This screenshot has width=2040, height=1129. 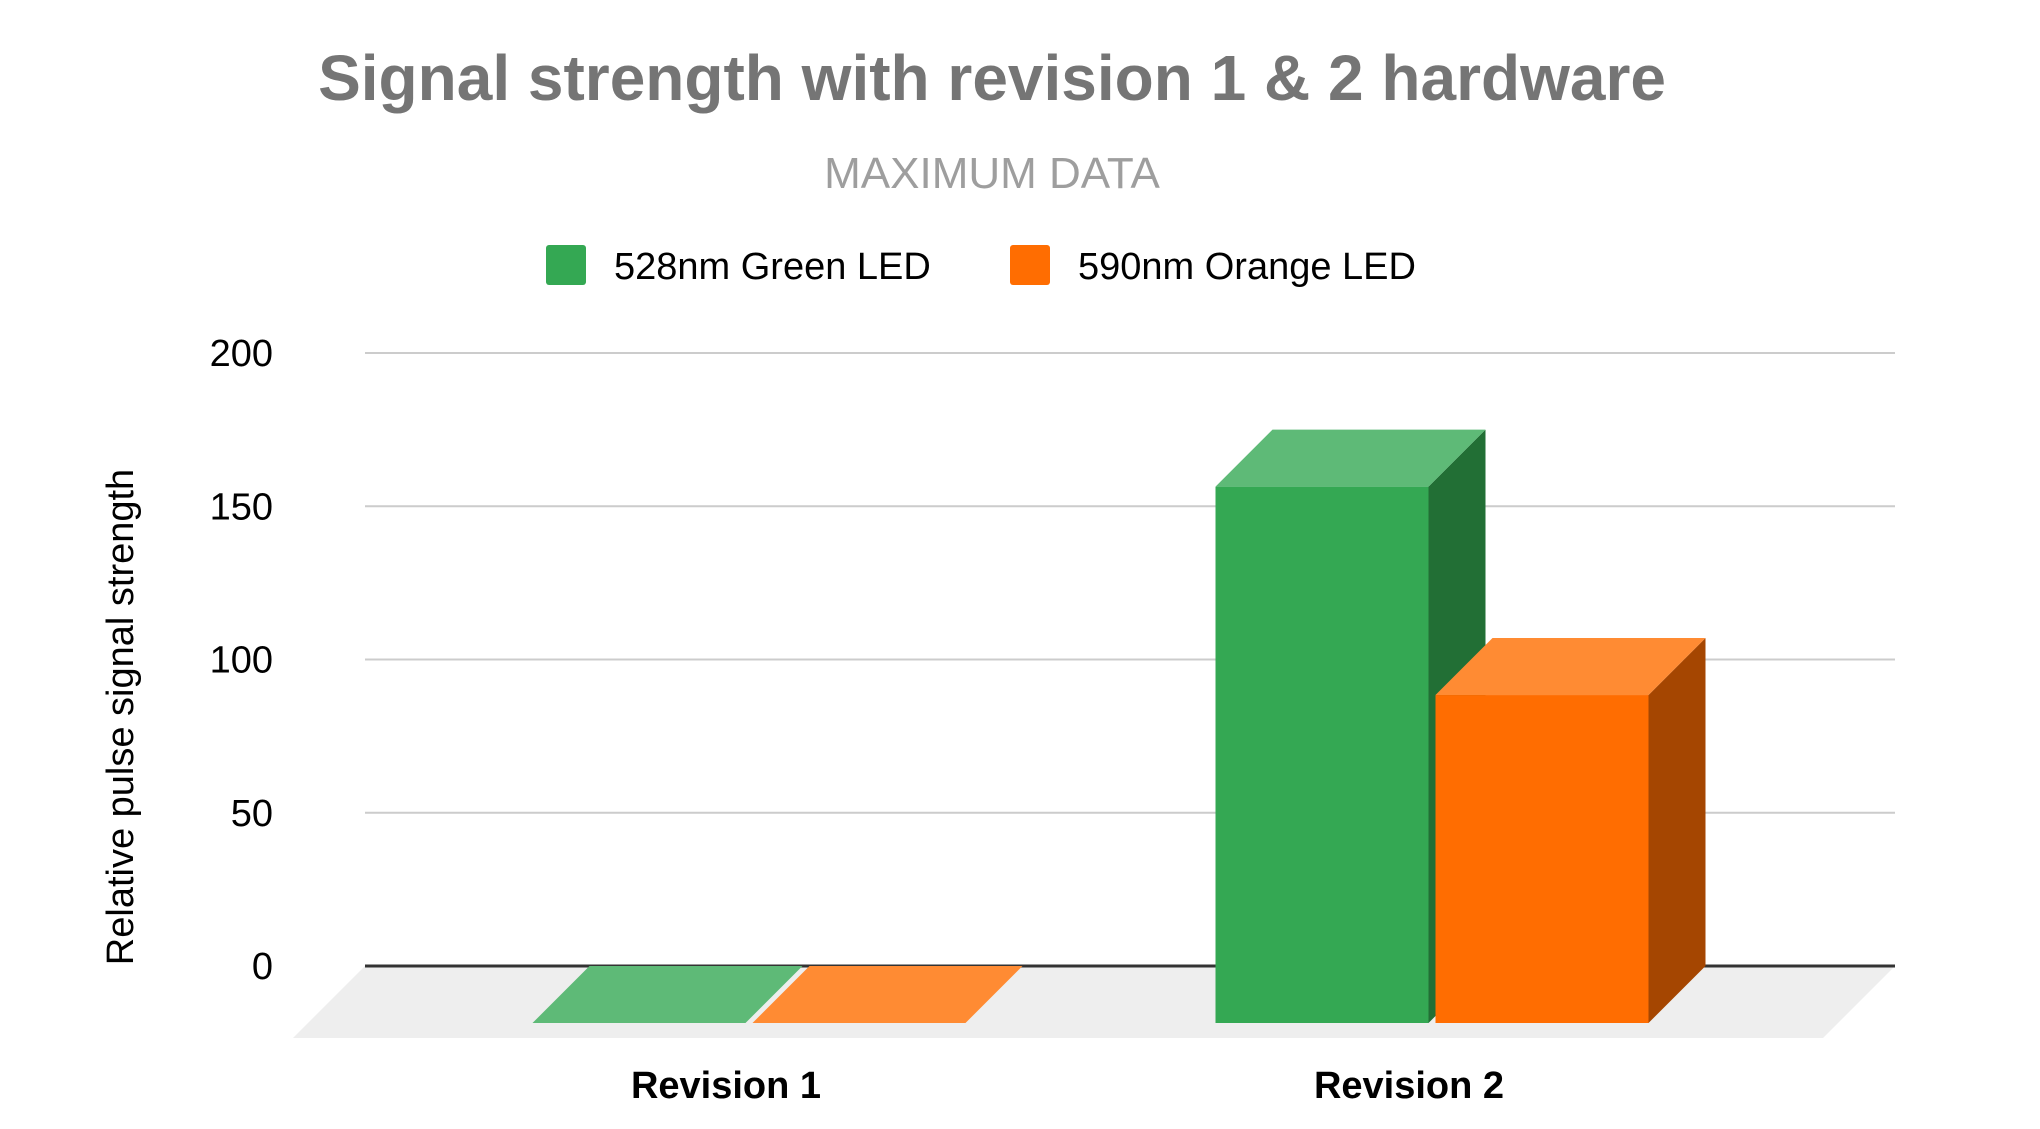 What do you see at coordinates (772, 267) in the screenshot?
I see `legend-label-green: 528nm Green LED` at bounding box center [772, 267].